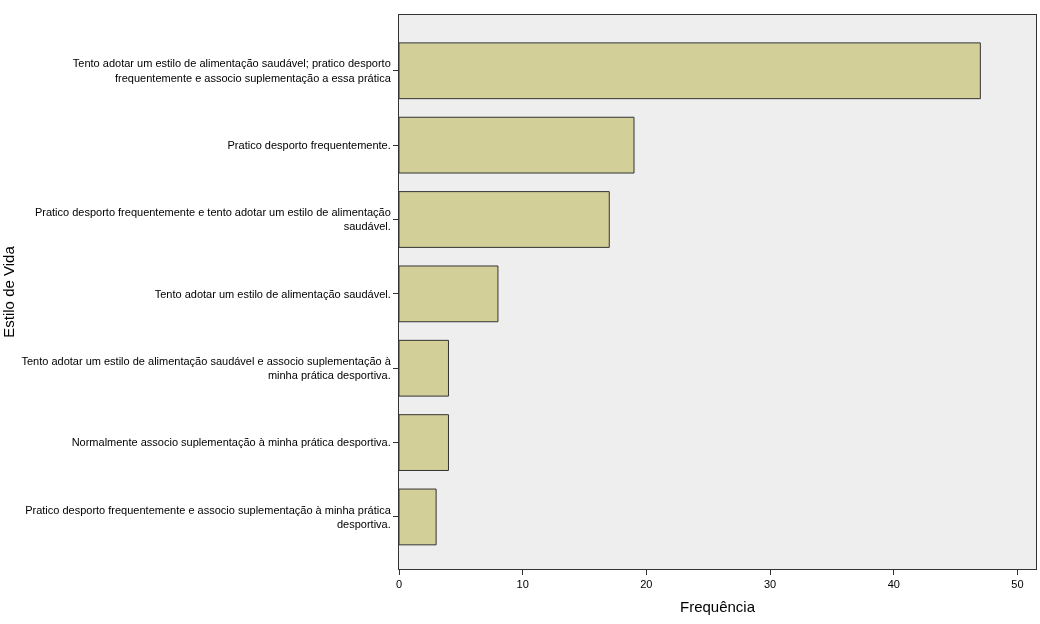  What do you see at coordinates (206, 368) in the screenshot?
I see `y-tick-label: Tento adotar um estilo de alimentação saudável e associo suplementação à minha prática desportiva.` at bounding box center [206, 368].